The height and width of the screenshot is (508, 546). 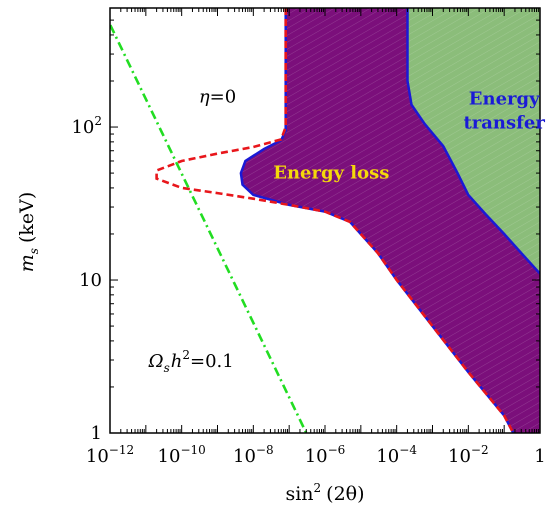 I want to click on region-label-energy-loss: Energy loss, so click(x=331, y=173).